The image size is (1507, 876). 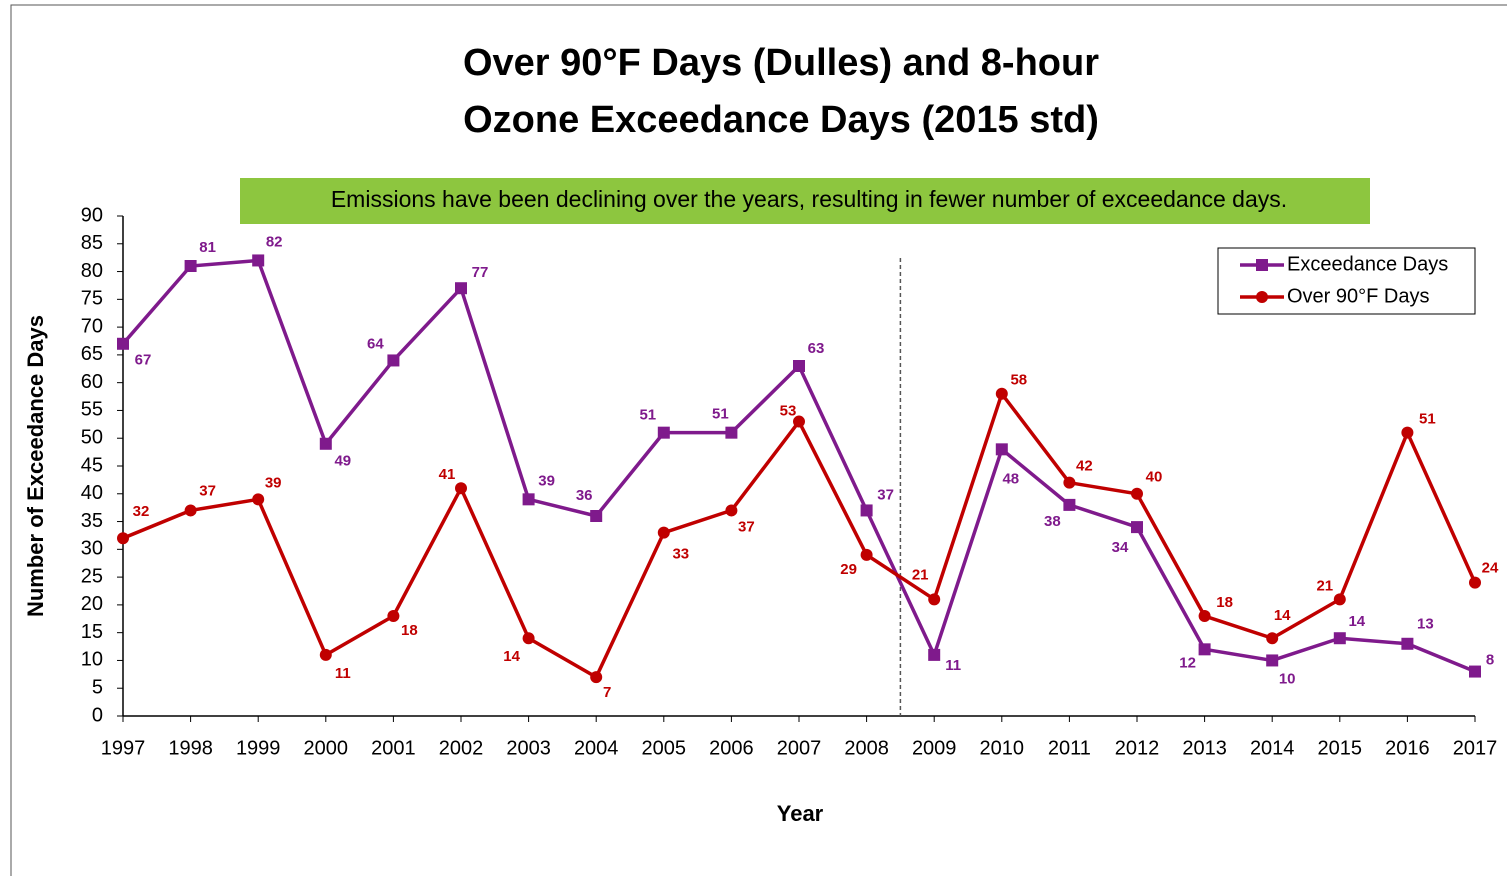 I want to click on x-tick-label: 2010, so click(x=1002, y=748).